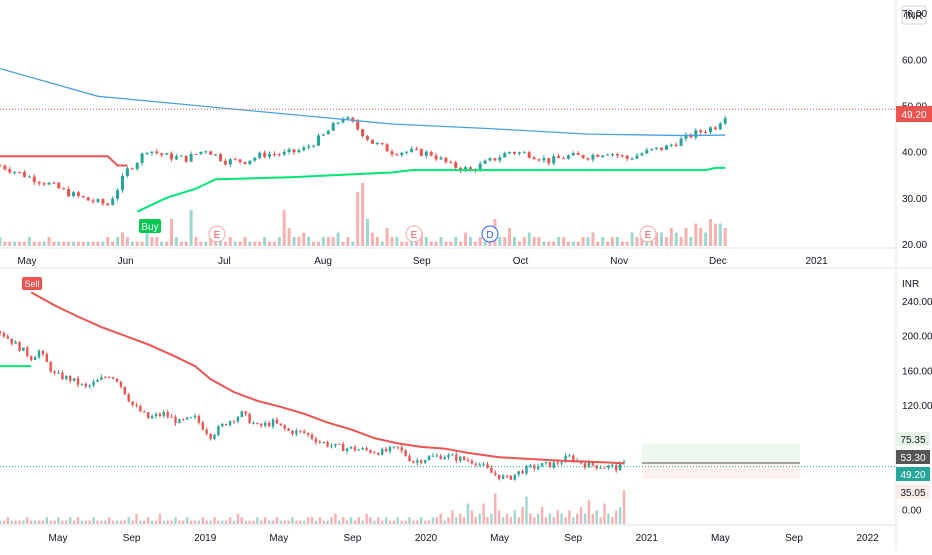 The image size is (932, 555). Describe the element at coordinates (363, 161) in the screenshot. I see `top-candles` at that location.